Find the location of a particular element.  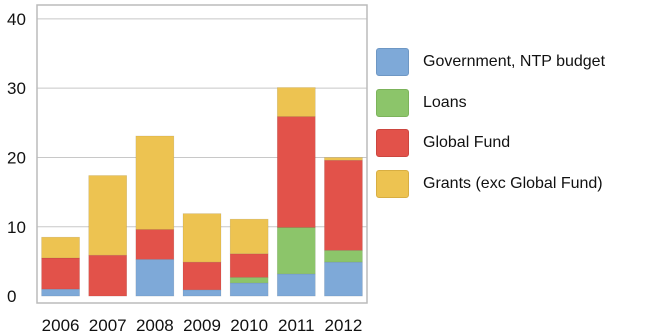

x-axis-ticks: 2006 2007 2008 2009 2010 2011 2012 is located at coordinates (202, 325).